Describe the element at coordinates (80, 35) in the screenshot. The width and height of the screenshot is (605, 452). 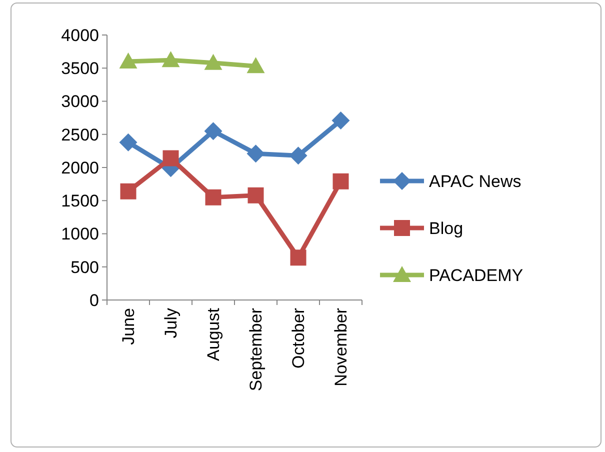
I see `y-tick-label: 4000` at that location.